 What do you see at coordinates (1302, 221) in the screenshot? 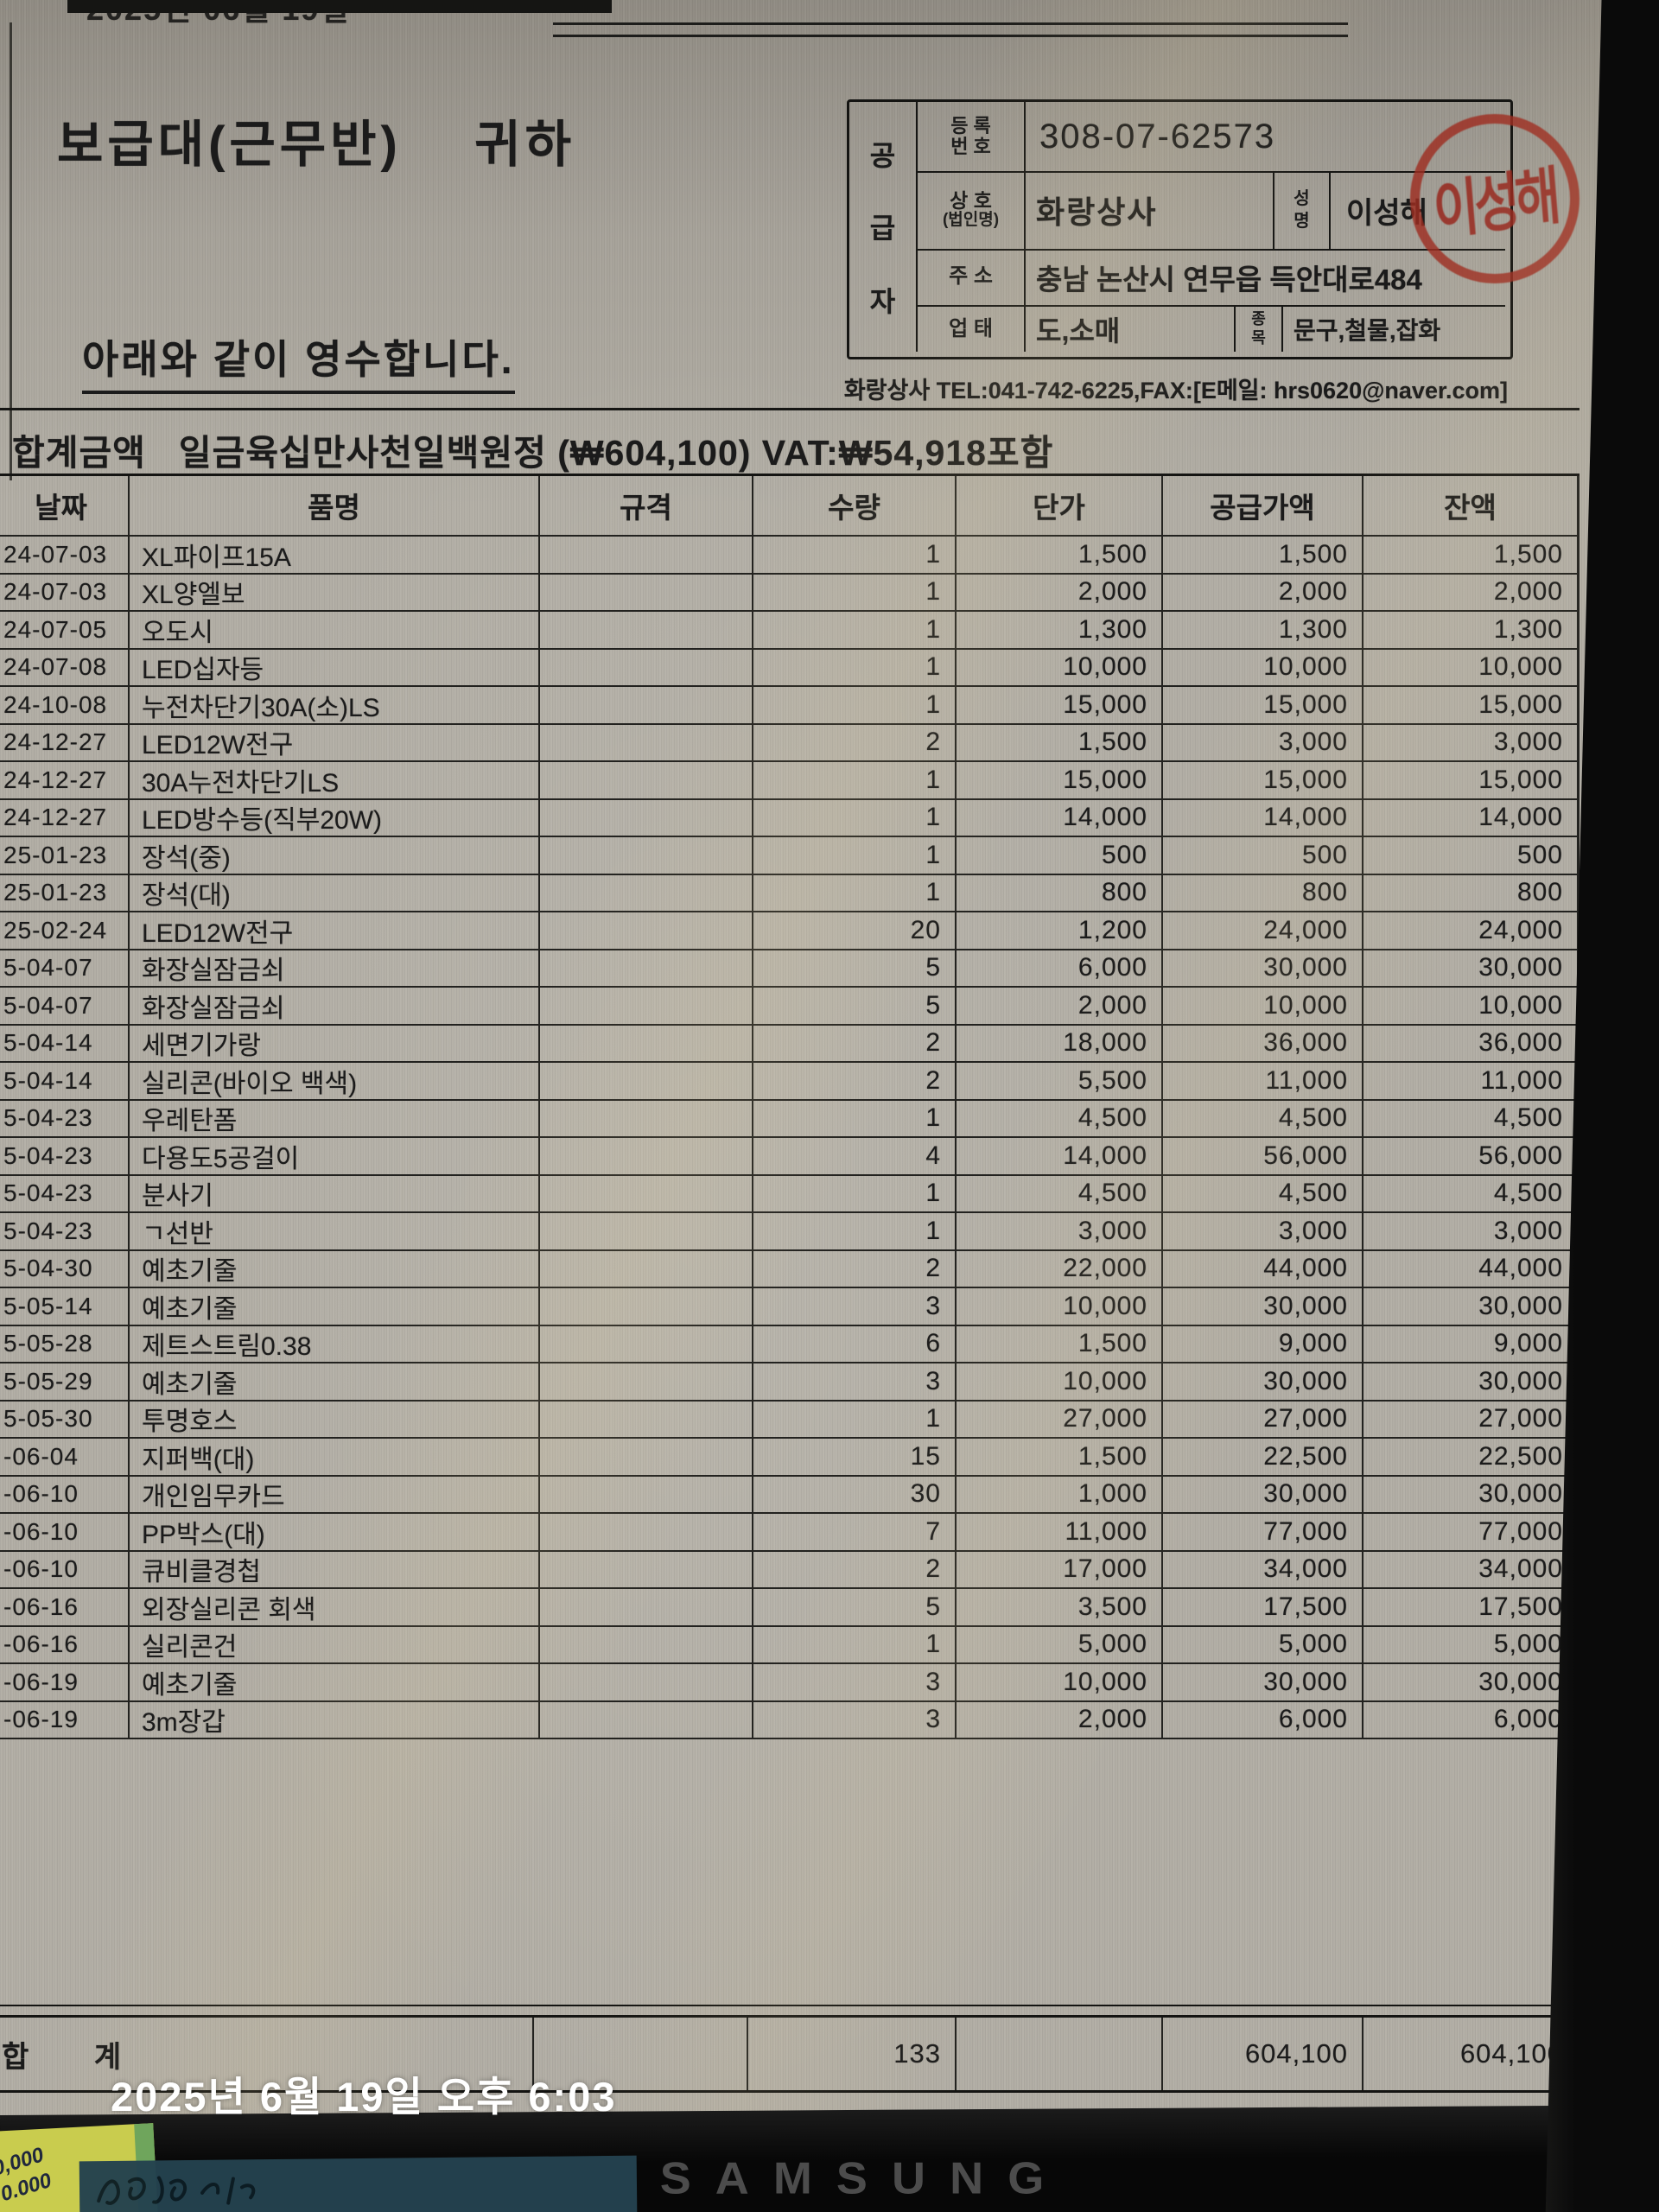
I see `label-line: 명` at bounding box center [1302, 221].